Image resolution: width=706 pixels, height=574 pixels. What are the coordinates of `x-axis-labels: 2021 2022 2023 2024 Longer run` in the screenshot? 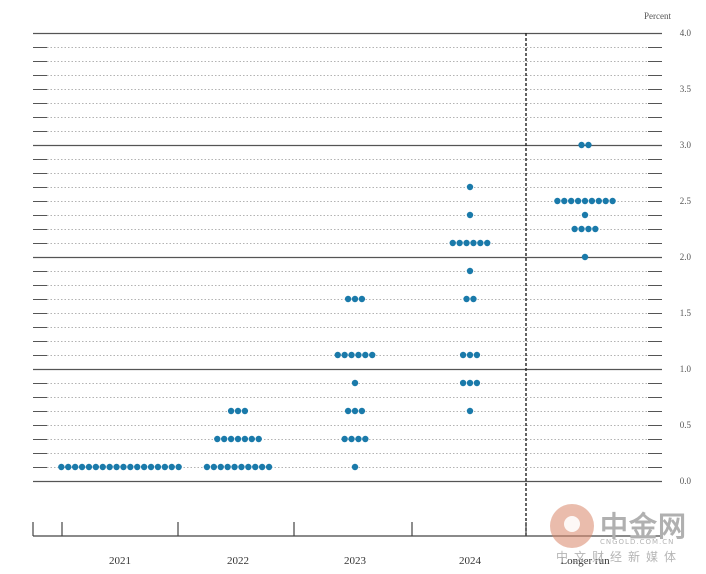 It's located at (359, 561).